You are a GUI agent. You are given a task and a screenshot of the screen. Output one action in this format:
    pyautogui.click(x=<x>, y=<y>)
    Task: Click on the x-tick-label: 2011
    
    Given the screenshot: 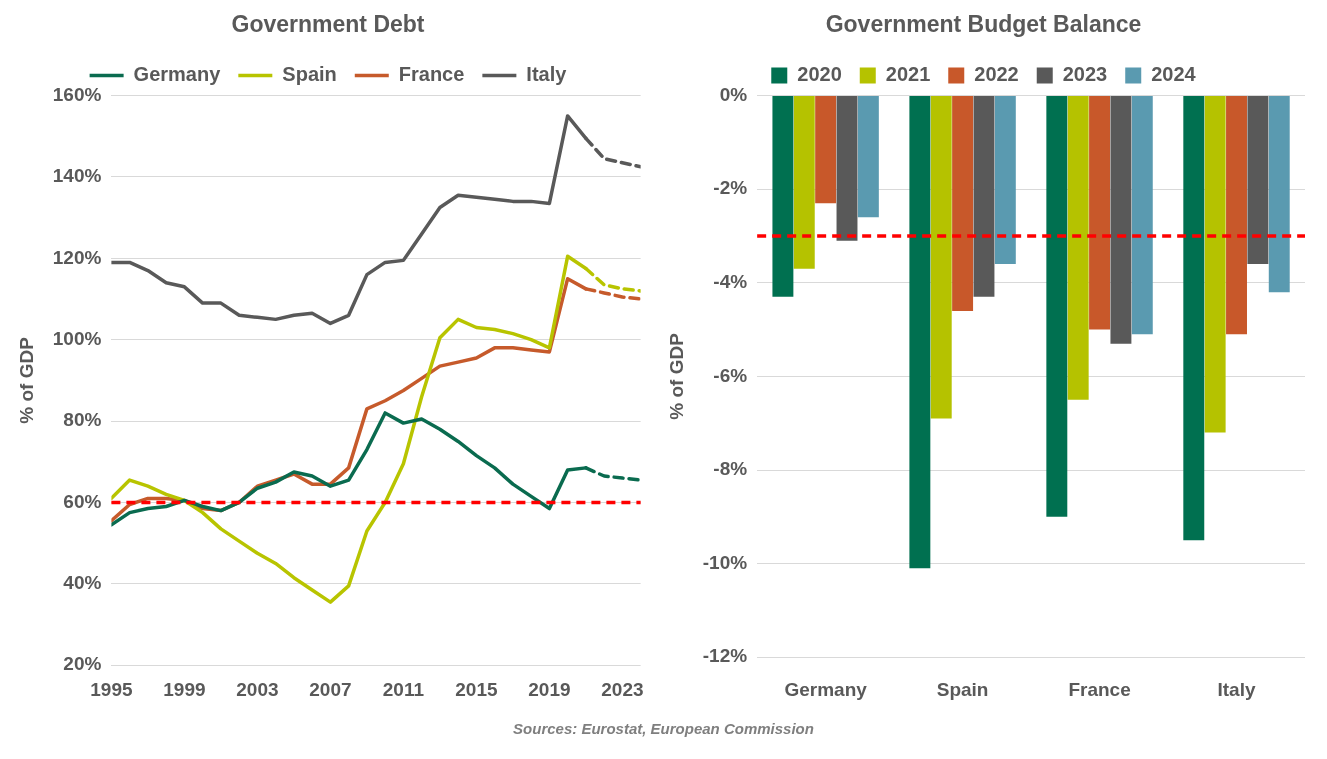 What is the action you would take?
    pyautogui.click(x=403, y=689)
    